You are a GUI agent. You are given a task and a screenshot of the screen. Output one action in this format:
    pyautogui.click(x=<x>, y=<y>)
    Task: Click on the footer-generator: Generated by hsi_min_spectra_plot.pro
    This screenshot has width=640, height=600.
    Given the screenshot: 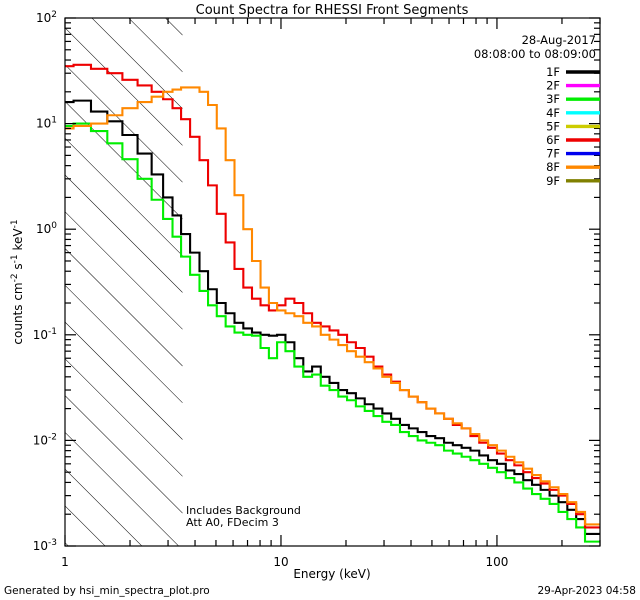 What is the action you would take?
    pyautogui.click(x=107, y=591)
    